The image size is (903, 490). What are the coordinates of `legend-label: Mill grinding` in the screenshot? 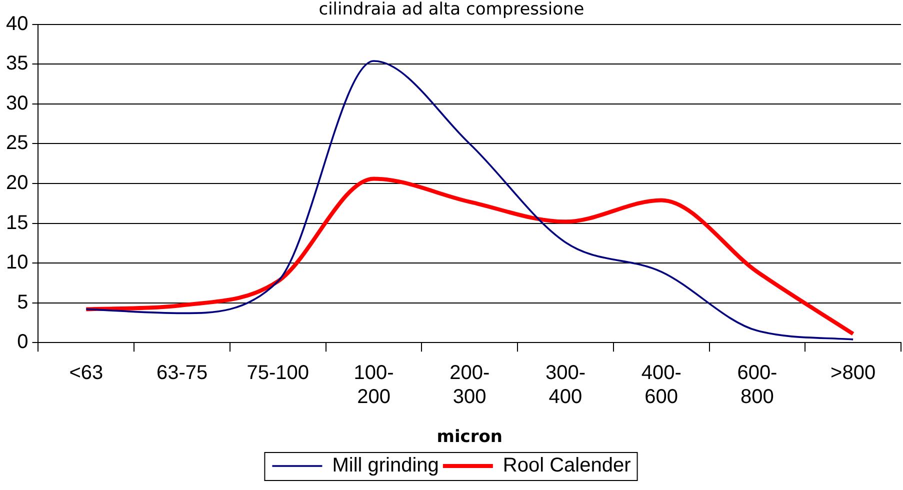 It's located at (385, 465).